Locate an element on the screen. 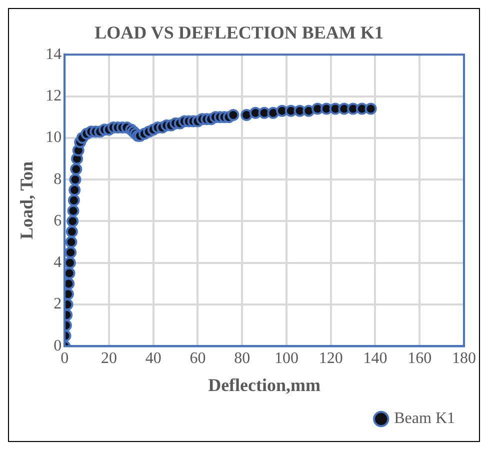  y-tick-label: 2 is located at coordinates (58, 304).